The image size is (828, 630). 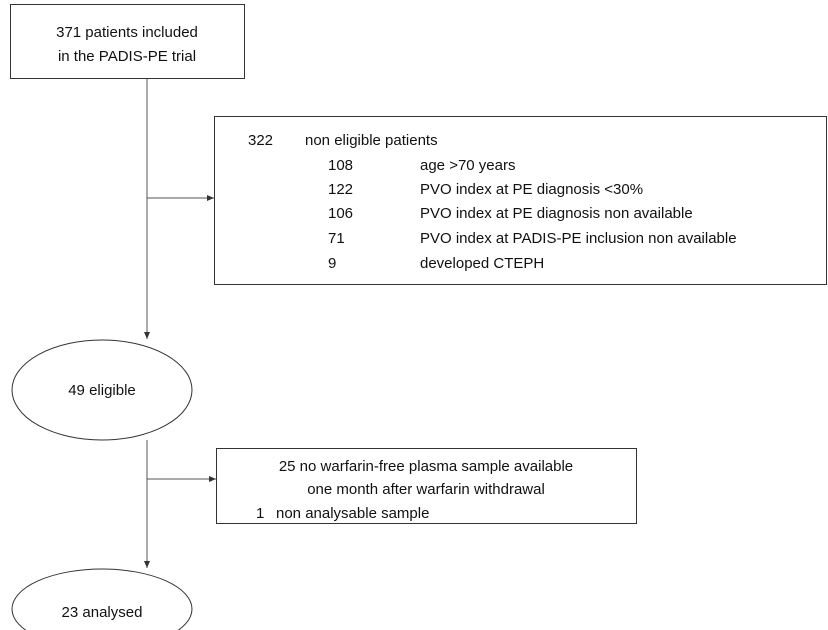 What do you see at coordinates (352, 513) in the screenshot?
I see `label: non analysable sample` at bounding box center [352, 513].